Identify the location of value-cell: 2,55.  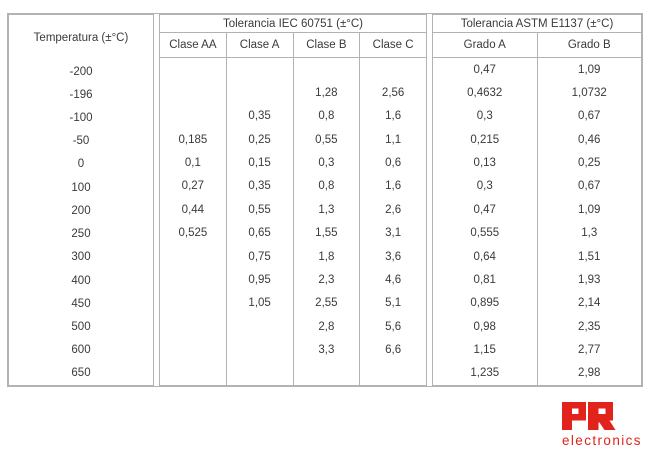
(326, 303).